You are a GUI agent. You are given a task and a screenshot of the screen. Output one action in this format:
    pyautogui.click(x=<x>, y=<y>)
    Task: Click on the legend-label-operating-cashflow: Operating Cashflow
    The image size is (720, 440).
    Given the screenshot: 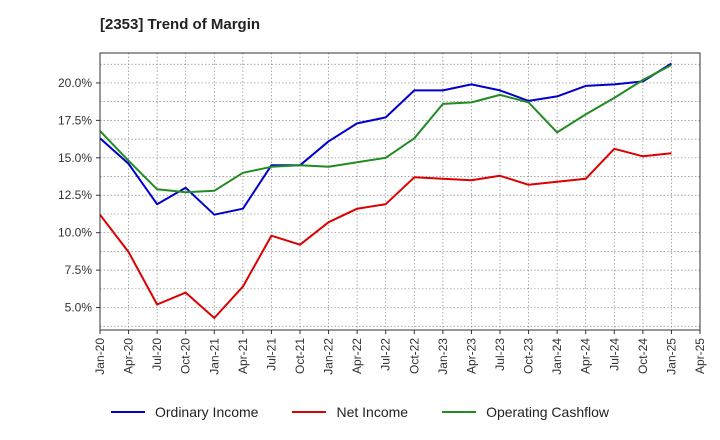 What is the action you would take?
    pyautogui.click(x=548, y=412)
    